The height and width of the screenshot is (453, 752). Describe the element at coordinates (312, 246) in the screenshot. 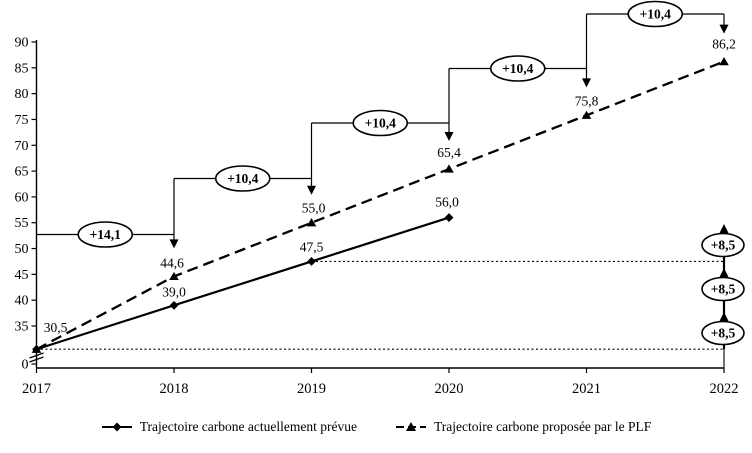

I see `svg-text: 47,5` at that location.